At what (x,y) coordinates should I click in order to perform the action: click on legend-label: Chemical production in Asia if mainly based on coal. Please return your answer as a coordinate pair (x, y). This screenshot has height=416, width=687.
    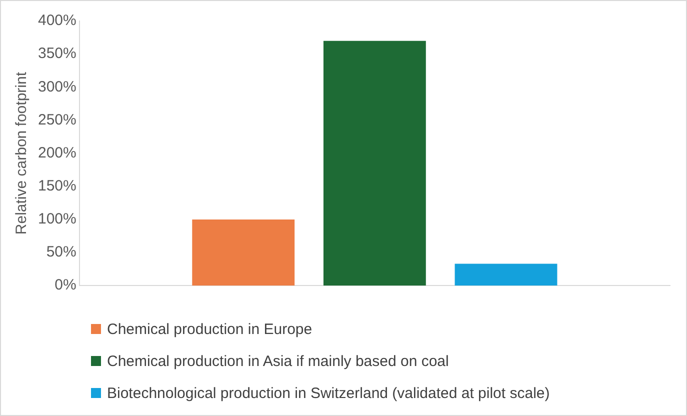
    Looking at the image, I should click on (278, 361).